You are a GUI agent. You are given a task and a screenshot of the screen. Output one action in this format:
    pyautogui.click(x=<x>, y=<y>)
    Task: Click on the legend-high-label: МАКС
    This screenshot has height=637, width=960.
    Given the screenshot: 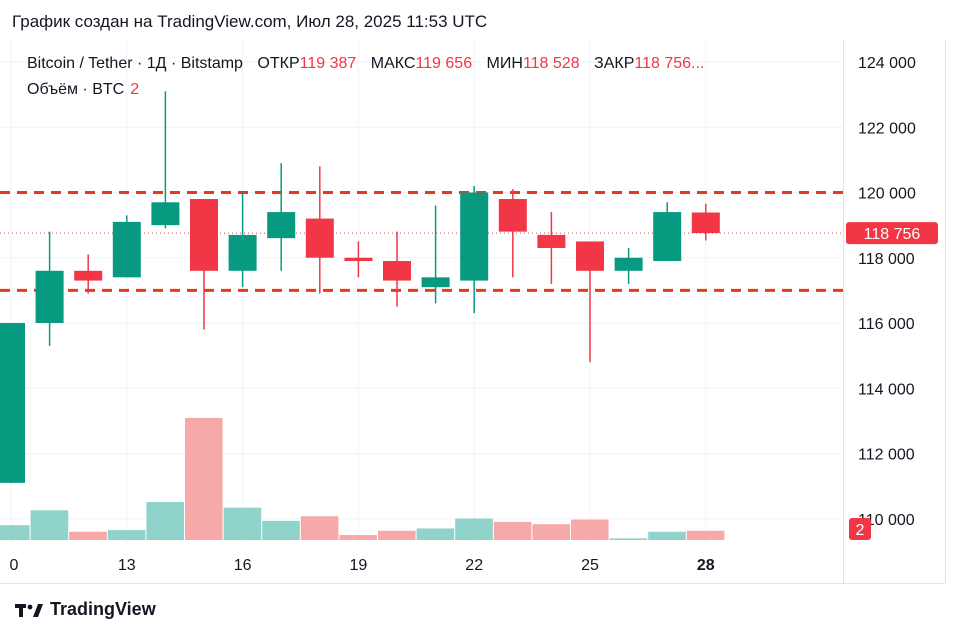 What is the action you would take?
    pyautogui.click(x=393, y=63)
    